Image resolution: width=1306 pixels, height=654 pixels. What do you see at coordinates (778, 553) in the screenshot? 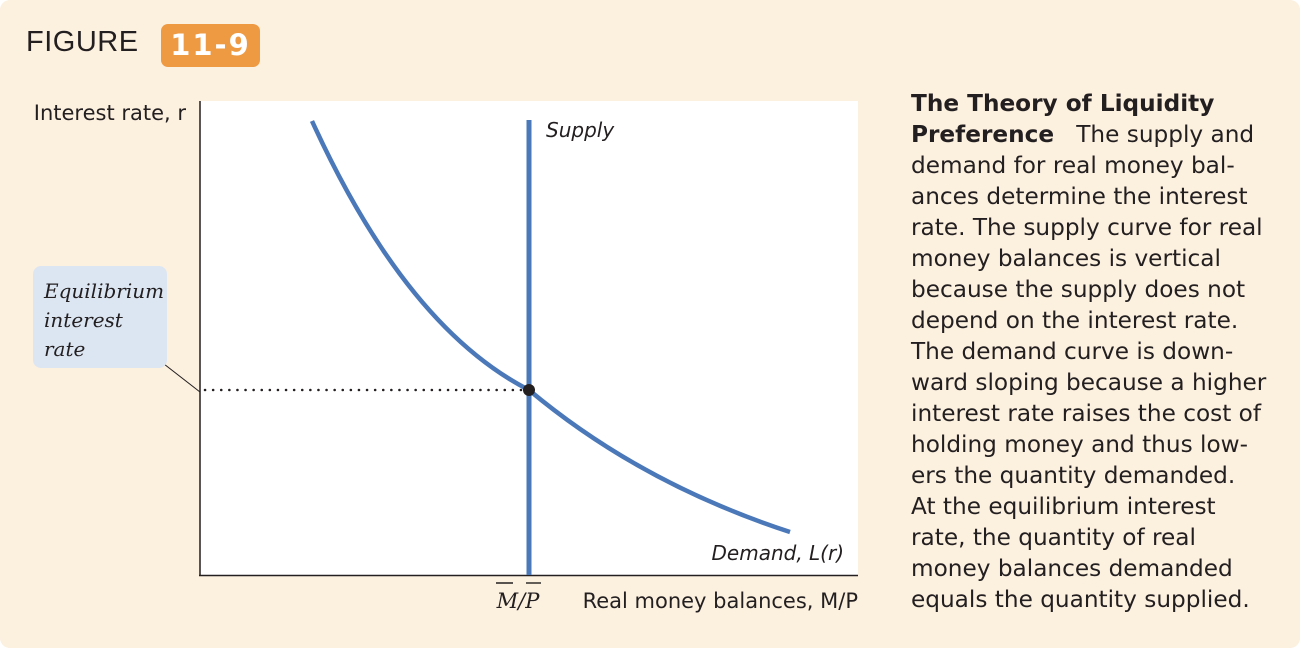
I see `demand-label: Demand, L(r)` at bounding box center [778, 553].